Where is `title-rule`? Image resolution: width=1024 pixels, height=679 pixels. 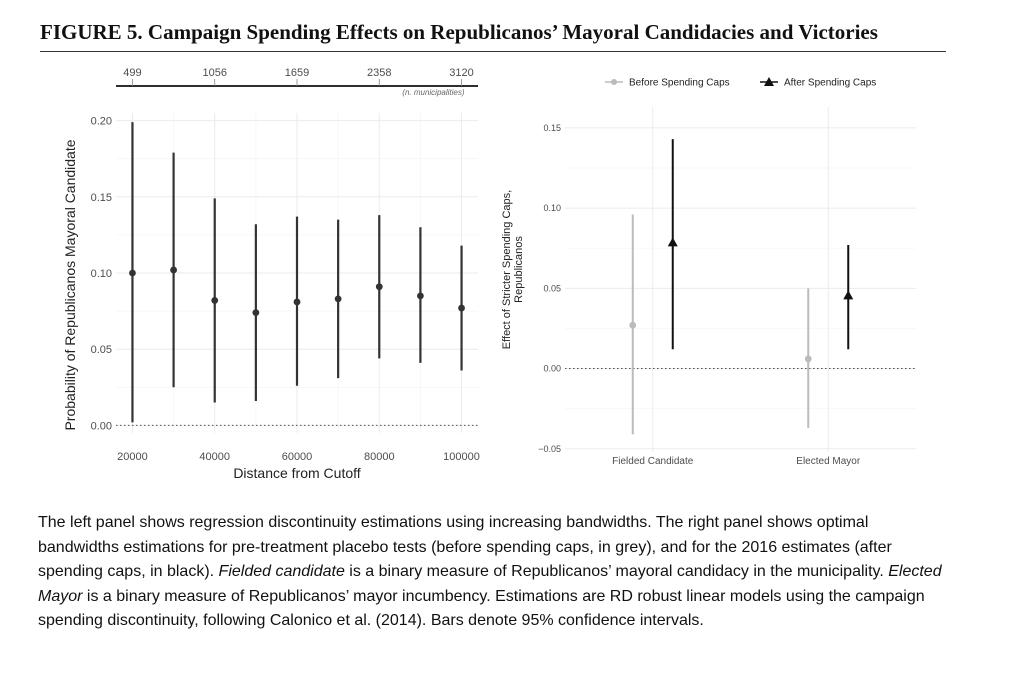
title-rule is located at coordinates (493, 51).